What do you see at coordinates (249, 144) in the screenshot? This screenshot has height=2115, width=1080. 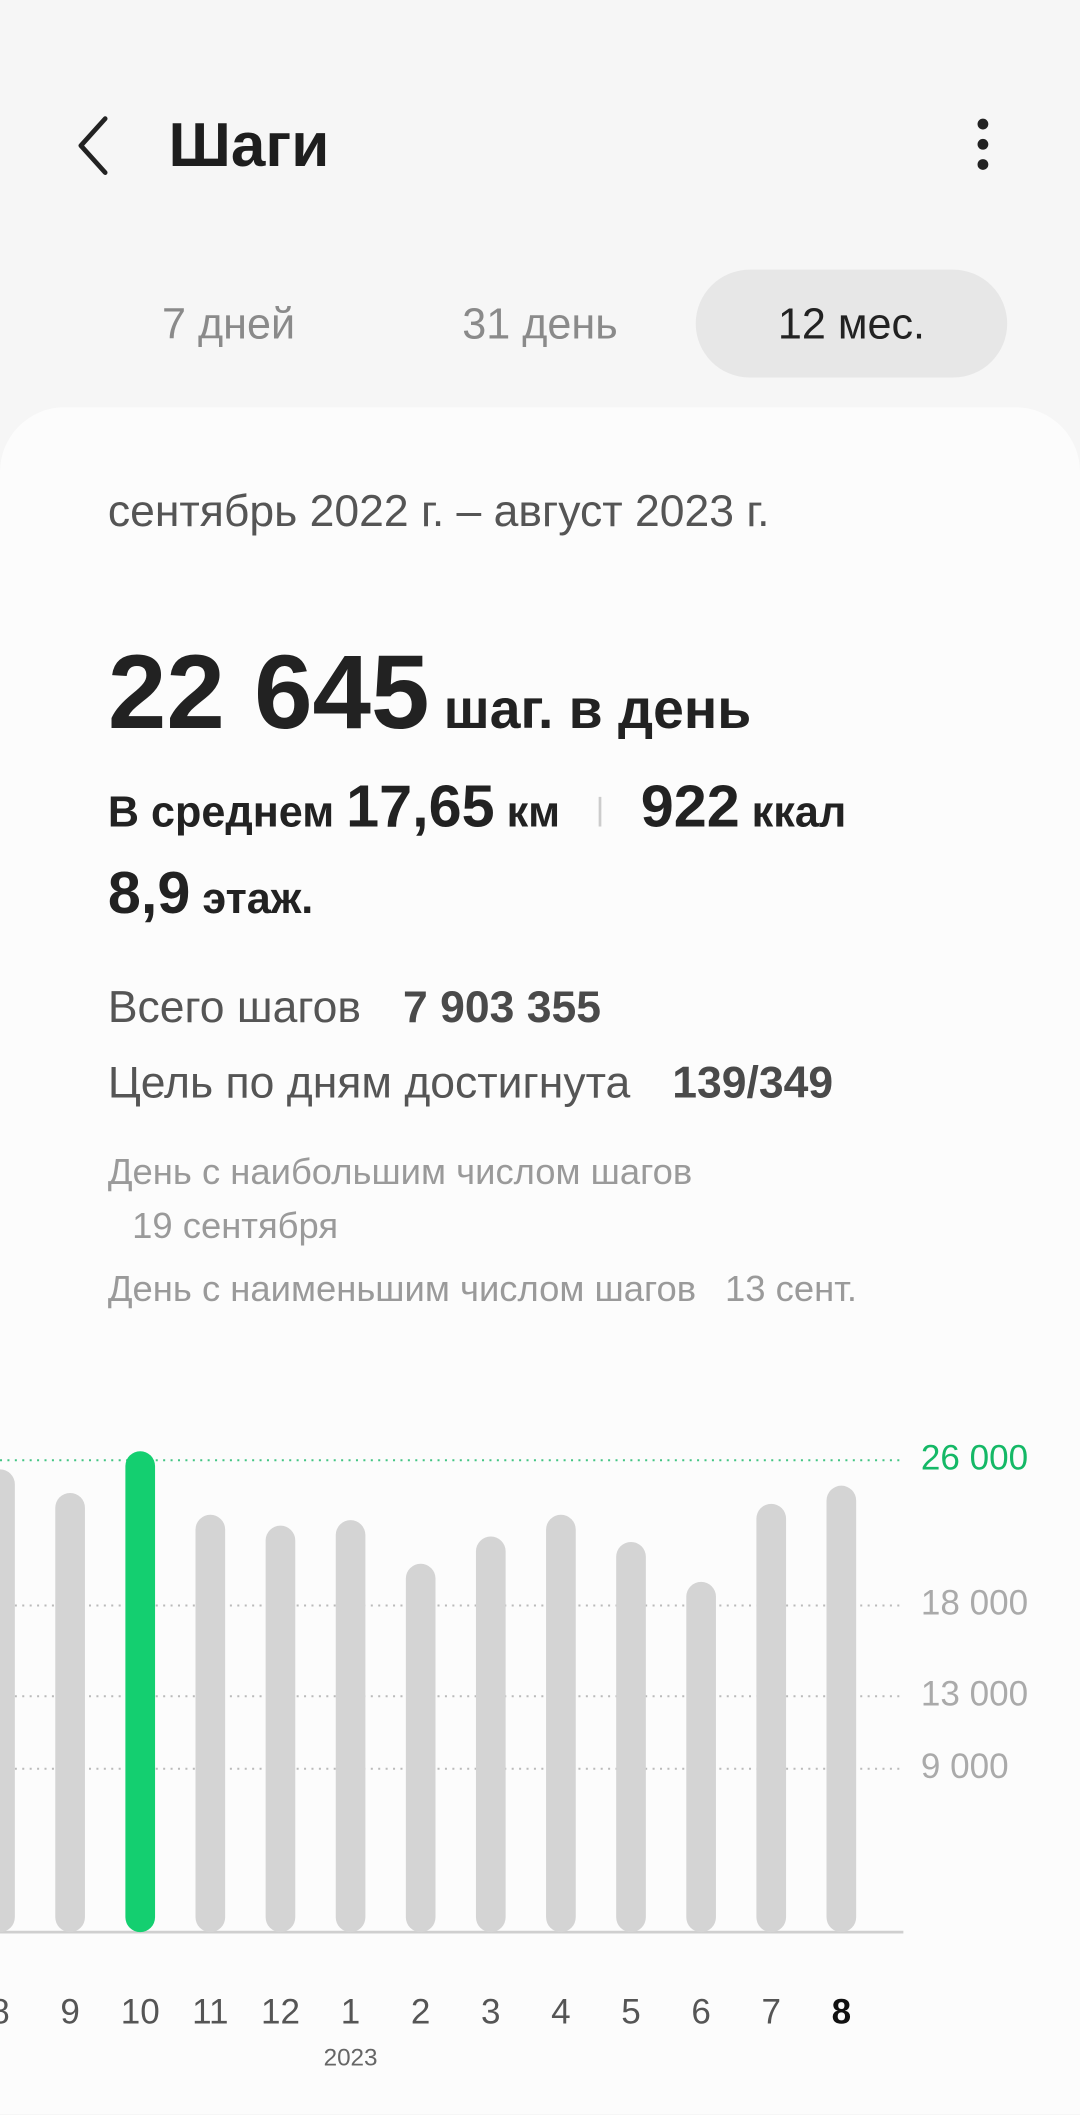 I see `page-title: Шаги` at bounding box center [249, 144].